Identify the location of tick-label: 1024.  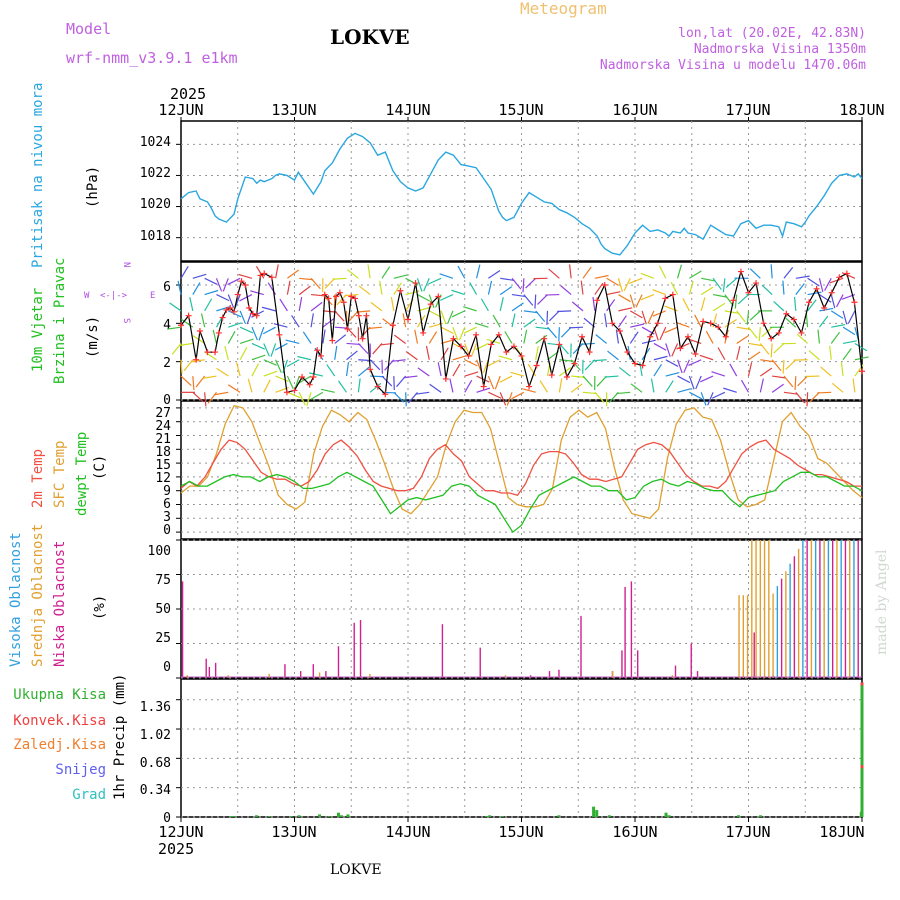
(155, 142).